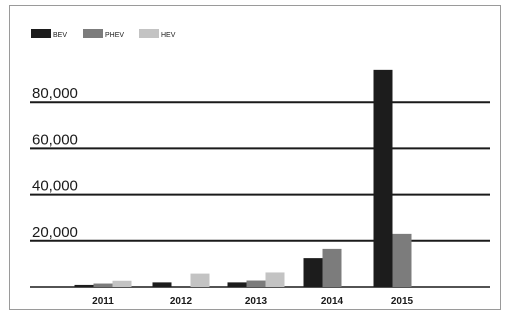 Image resolution: width=512 pixels, height=320 pixels. What do you see at coordinates (103, 34) in the screenshot?
I see `legend: BEV PHEV HEV` at bounding box center [103, 34].